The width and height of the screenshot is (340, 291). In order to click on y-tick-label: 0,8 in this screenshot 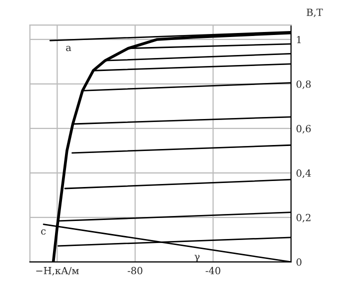, I will do `click(303, 84)`.